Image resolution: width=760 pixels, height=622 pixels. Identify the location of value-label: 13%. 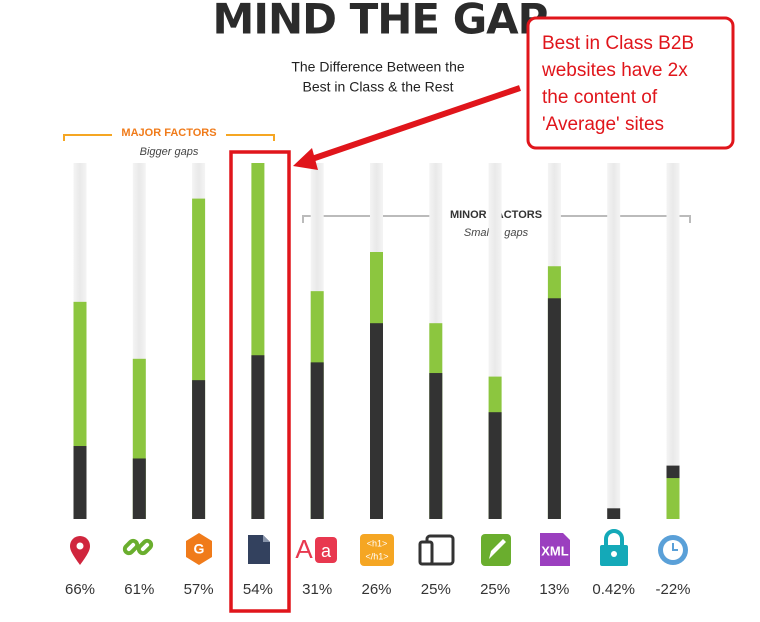
(554, 589).